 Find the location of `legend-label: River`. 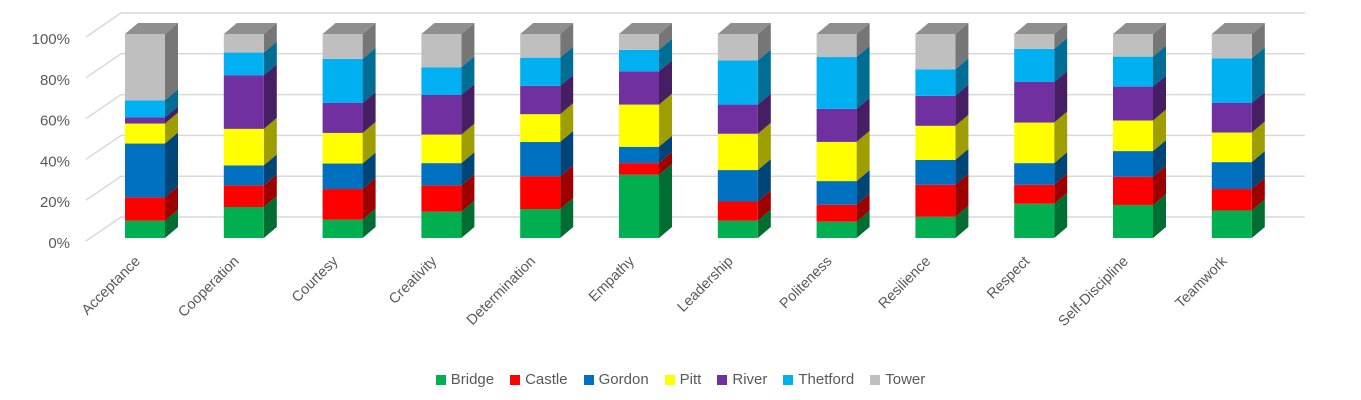

legend-label: River is located at coordinates (750, 379).